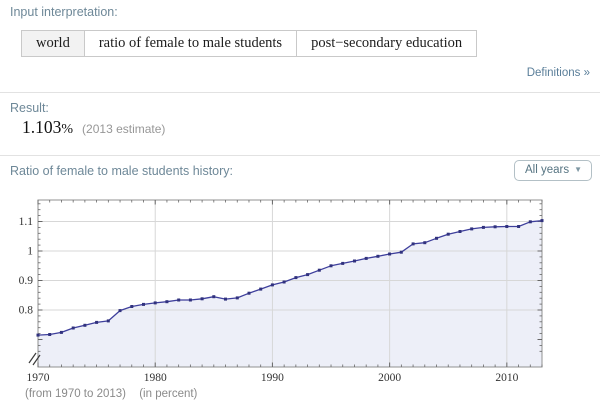  Describe the element at coordinates (30, 252) in the screenshot. I see `svg-text: 1` at that location.